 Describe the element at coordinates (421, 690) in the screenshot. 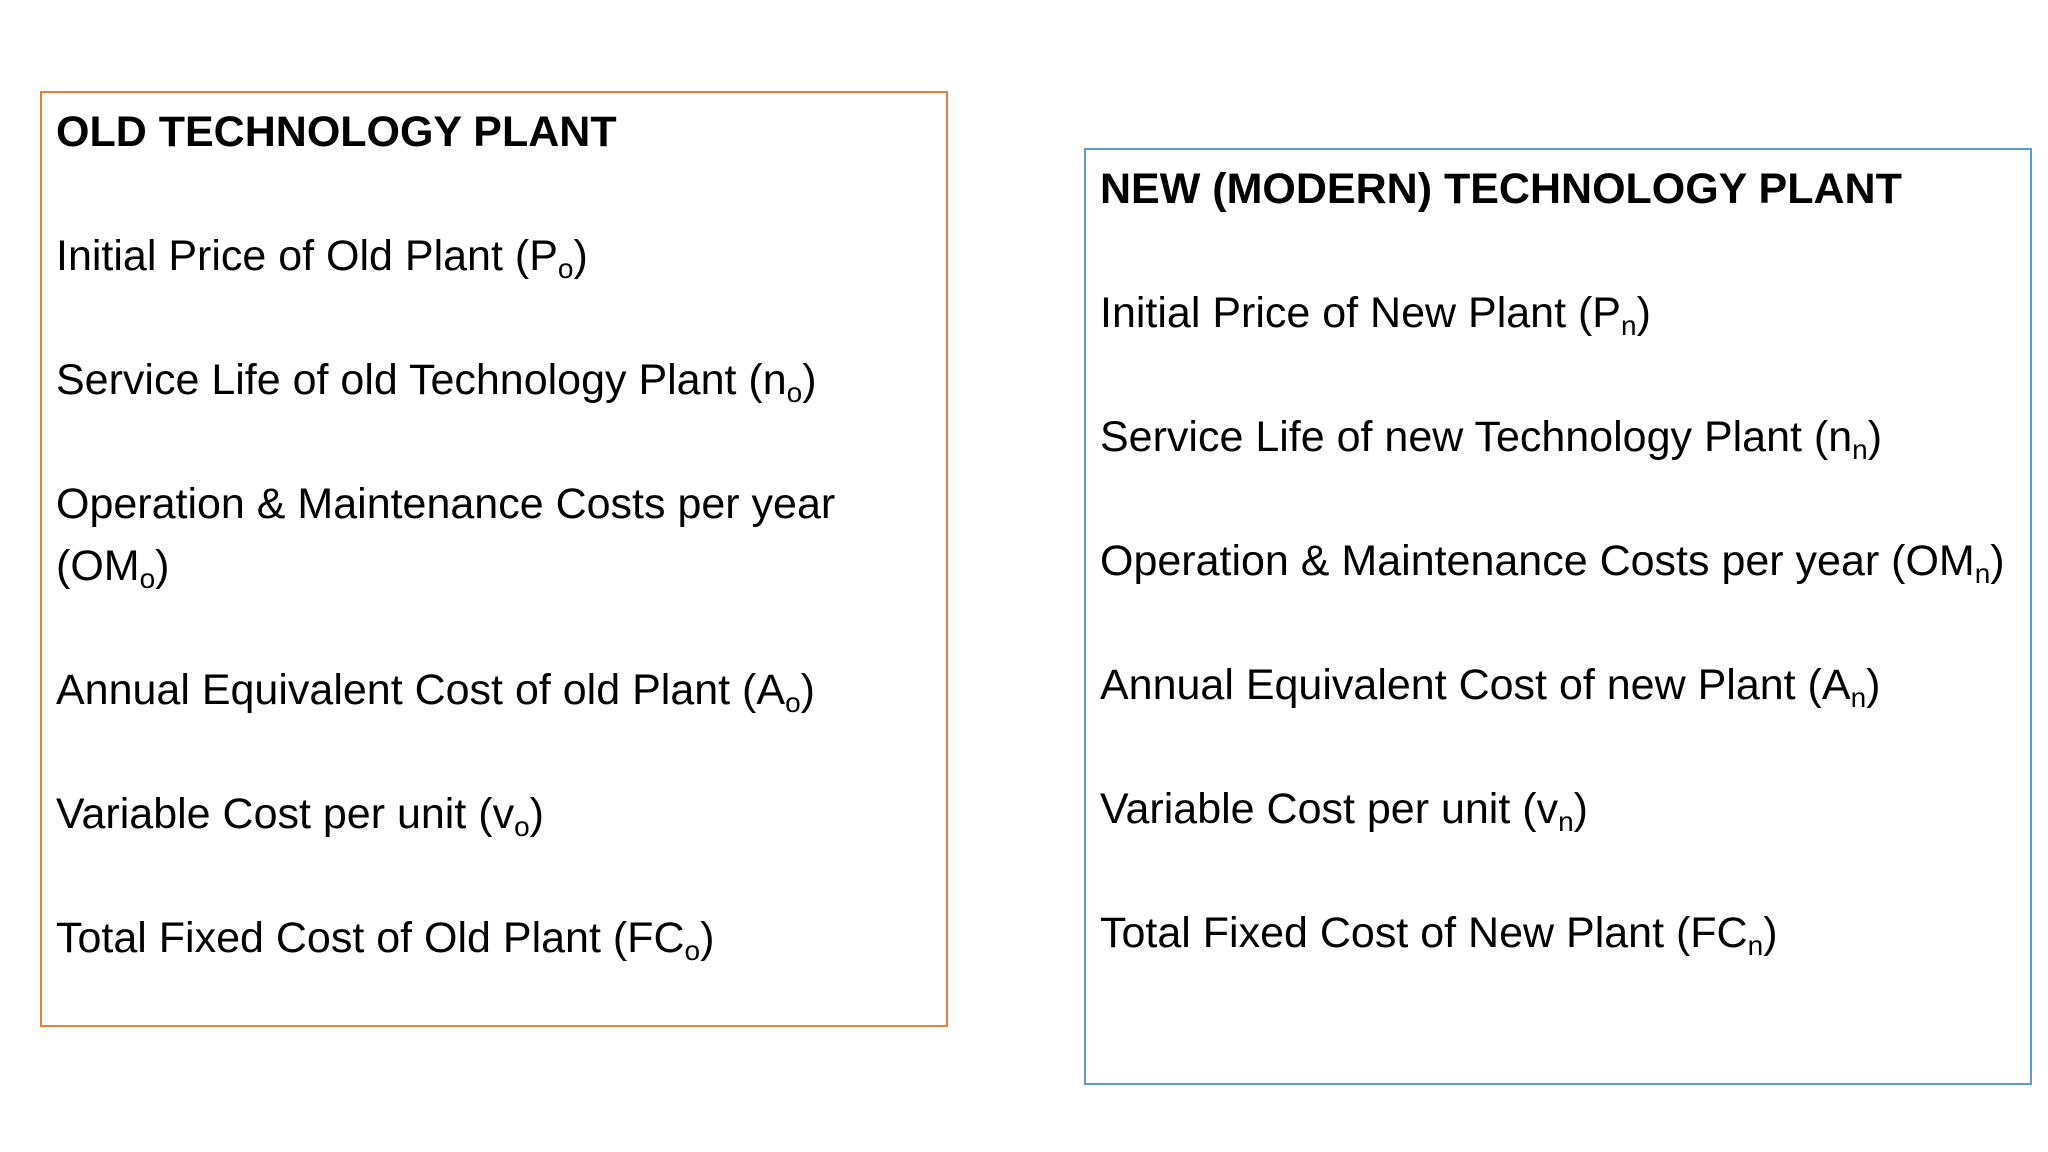

I see `old-annual-equivalent-cost-text: Annual Equivalent Cost of old Plant (A` at that location.